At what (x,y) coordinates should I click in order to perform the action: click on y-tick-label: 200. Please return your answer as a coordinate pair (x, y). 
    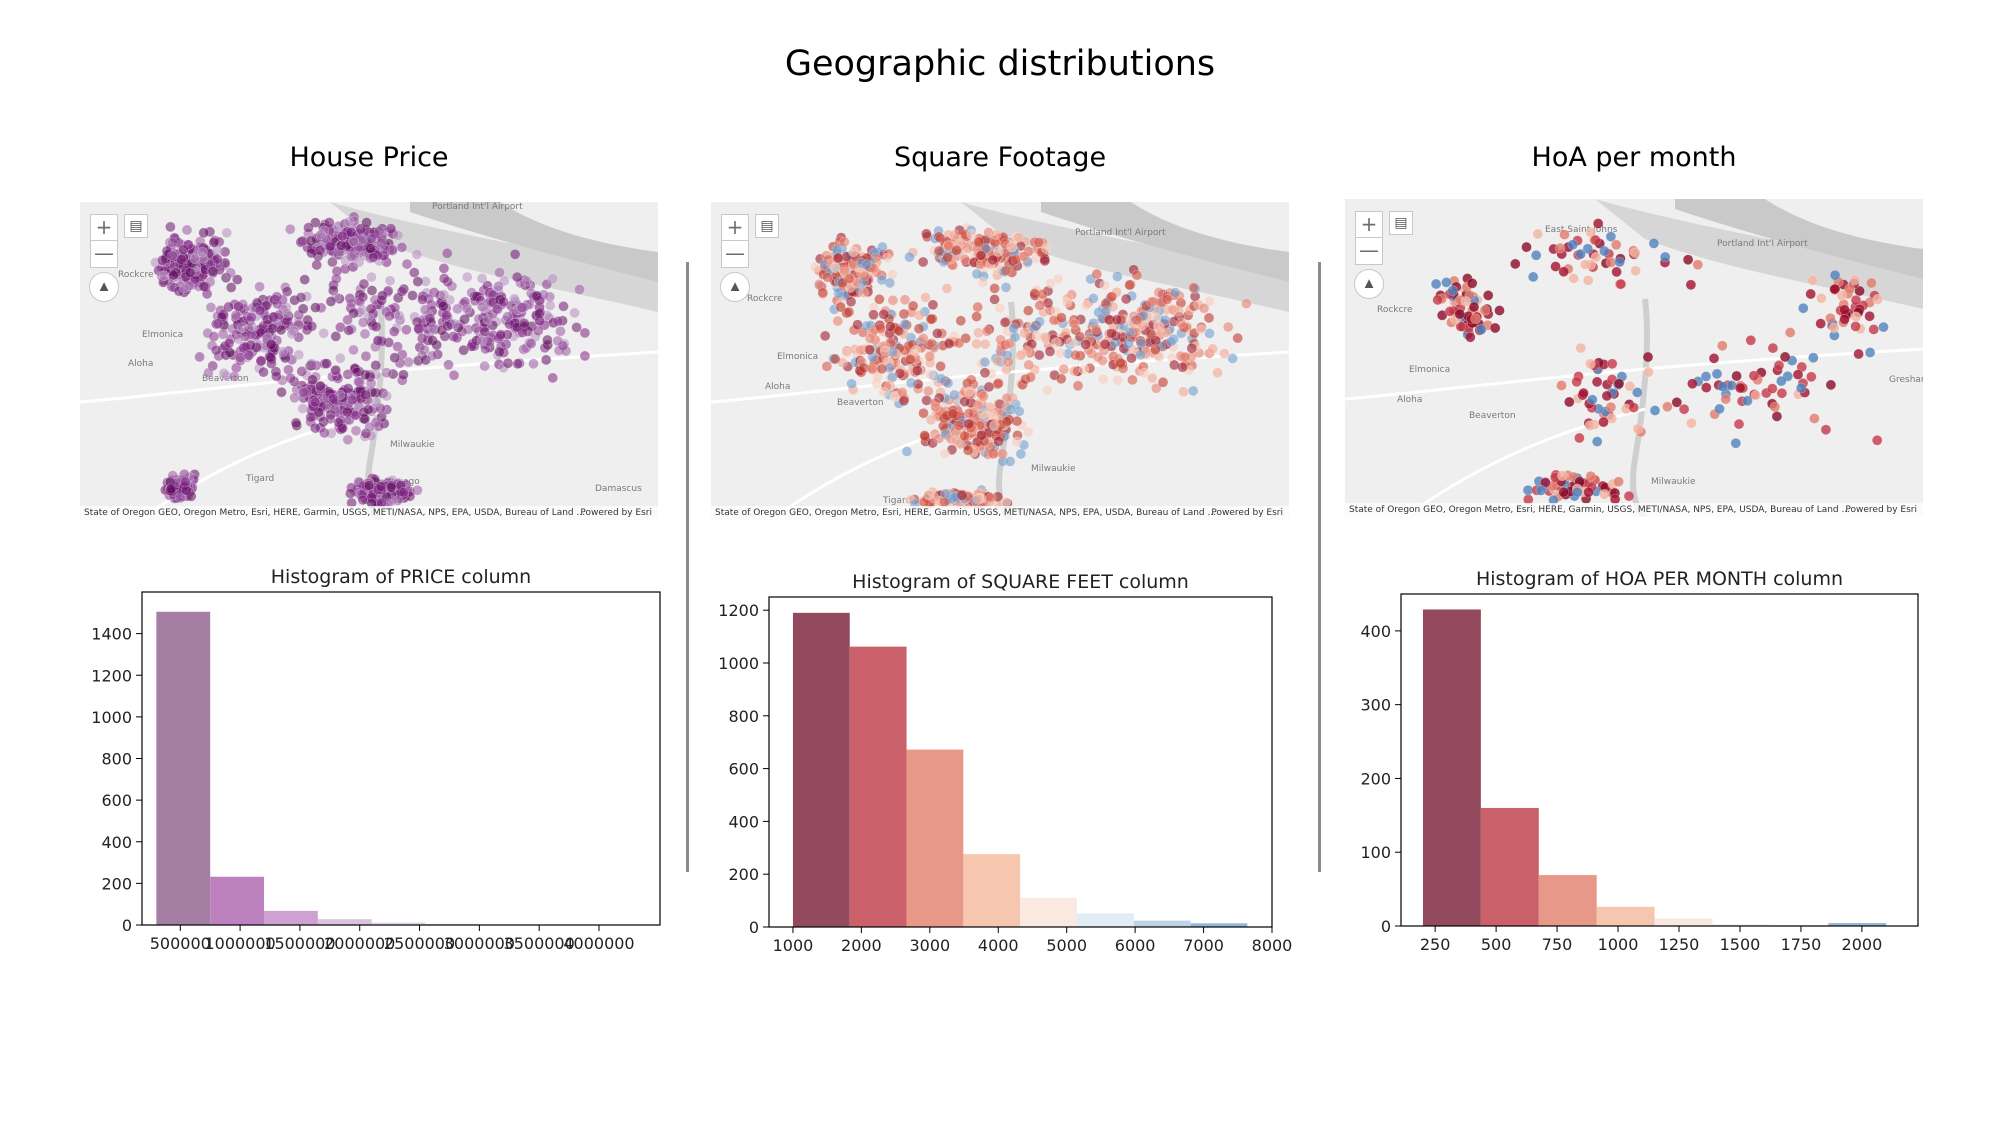
    Looking at the image, I should click on (743, 874).